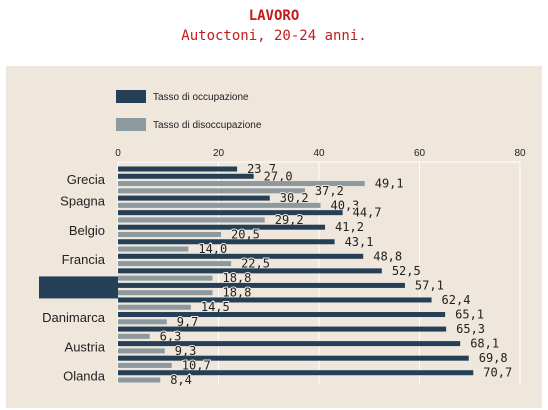 The image size is (548, 410). Describe the element at coordinates (196, 365) in the screenshot. I see `data-label: 10,7` at that location.